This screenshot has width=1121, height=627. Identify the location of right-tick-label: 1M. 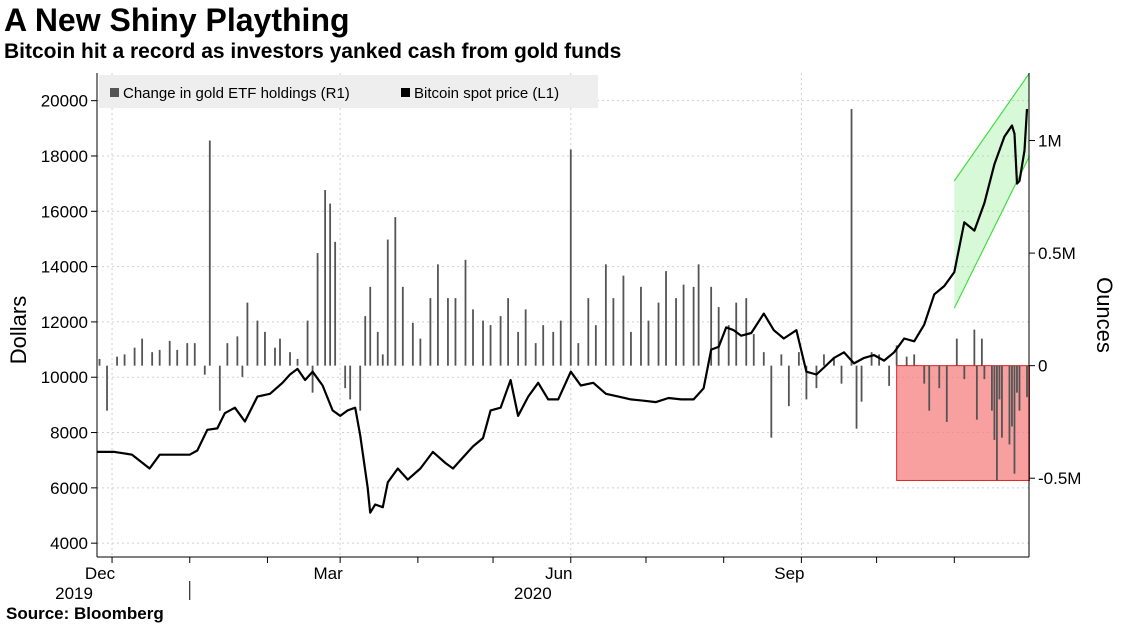
(1050, 141).